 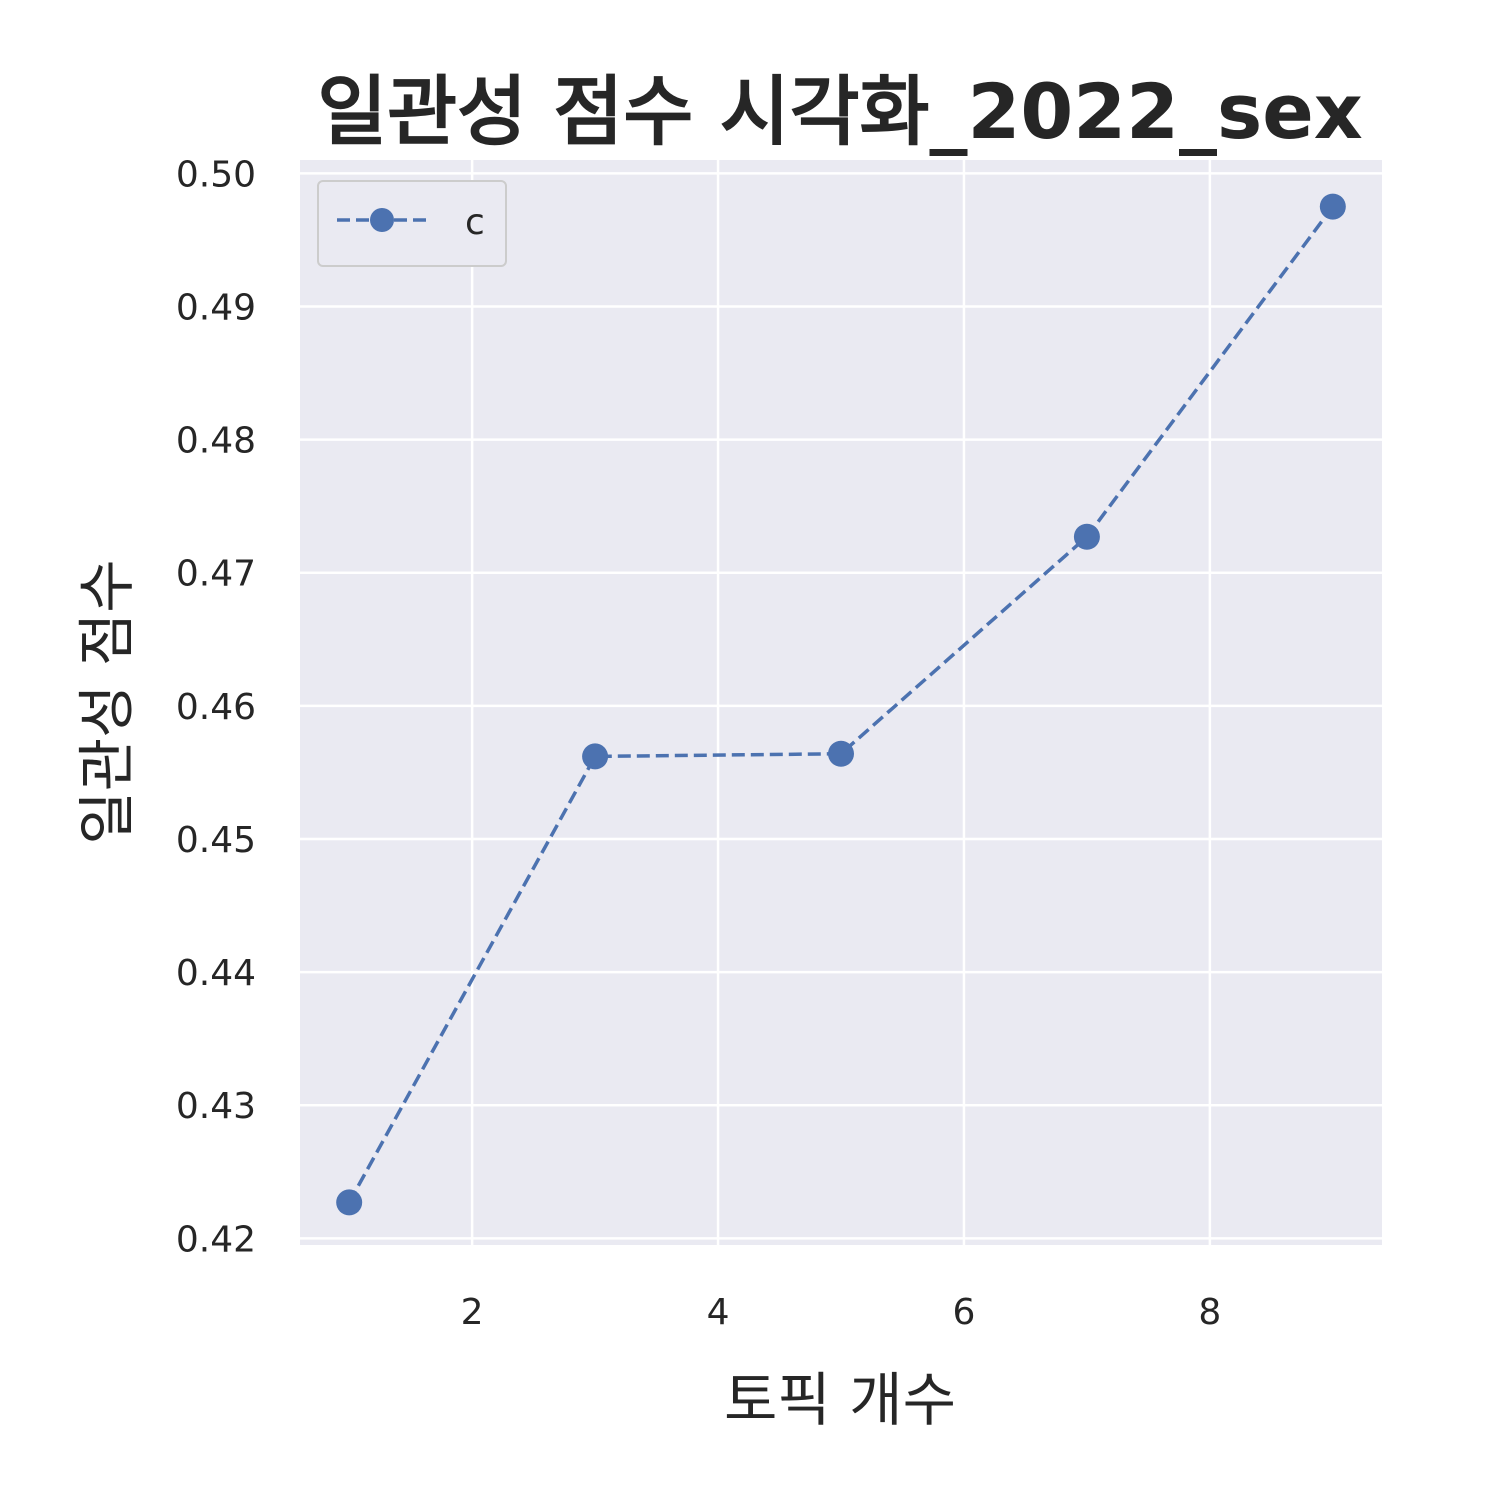 What do you see at coordinates (840, 111) in the screenshot?
I see `chart-title: 일관성 점수 시각화_2022_sex` at bounding box center [840, 111].